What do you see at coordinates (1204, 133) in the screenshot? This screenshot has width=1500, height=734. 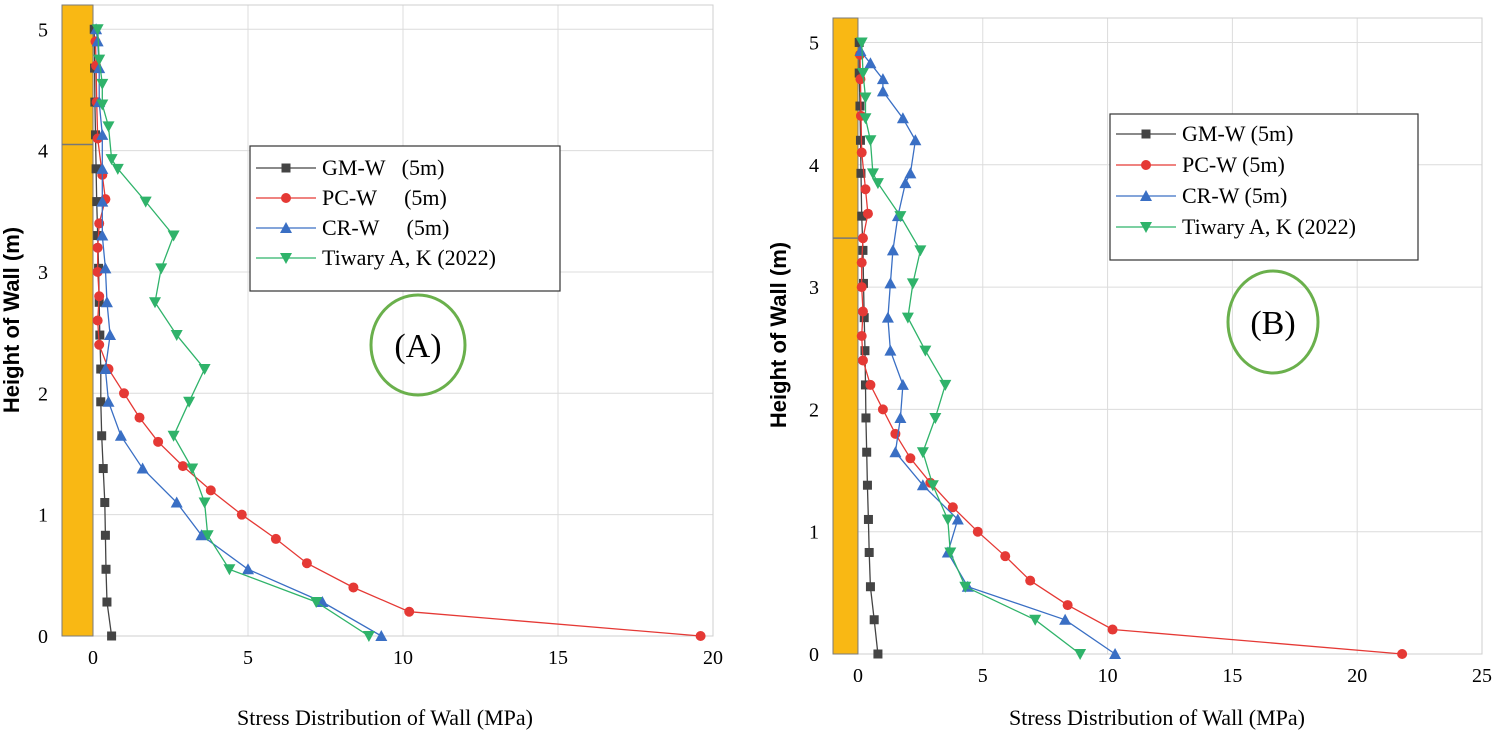 I see `legend-item-gm-b: GM-W (5m)` at bounding box center [1204, 133].